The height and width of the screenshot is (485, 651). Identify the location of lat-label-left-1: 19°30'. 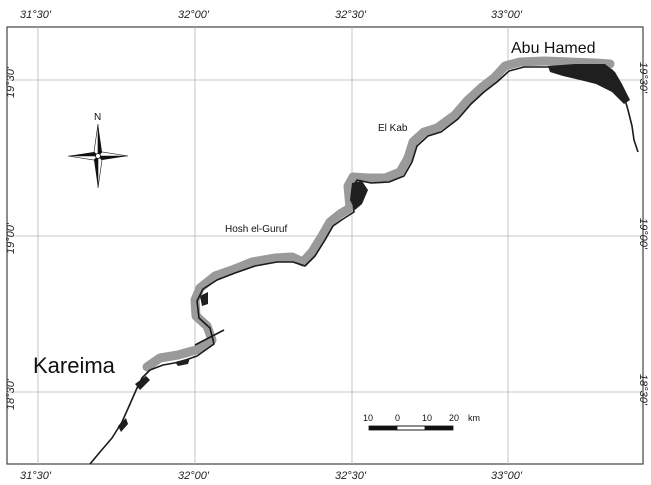
(11, 82).